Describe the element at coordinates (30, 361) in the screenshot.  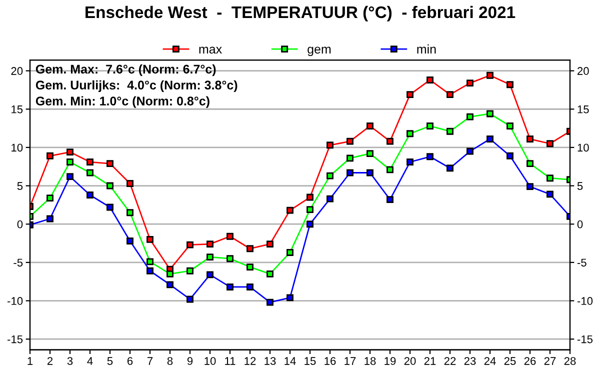
I see `x-tick-label: 1` at that location.